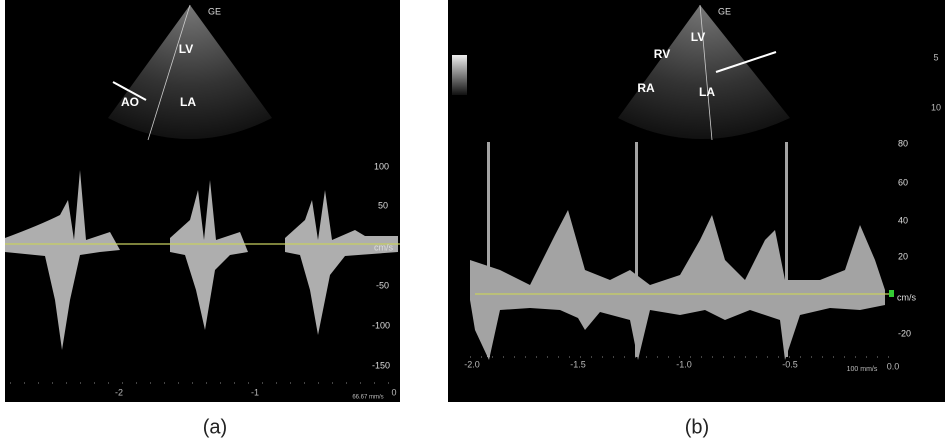  Describe the element at coordinates (578, 364) in the screenshot. I see `axis-label: -1.5` at that location.